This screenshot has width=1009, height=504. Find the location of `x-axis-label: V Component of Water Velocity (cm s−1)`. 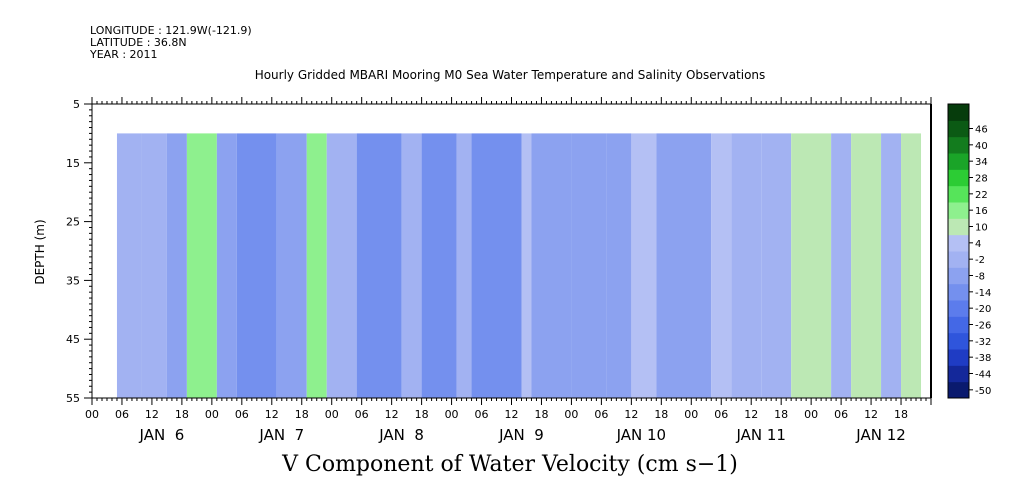

x-axis-label: V Component of Water Velocity (cm s−1) is located at coordinates (510, 464).